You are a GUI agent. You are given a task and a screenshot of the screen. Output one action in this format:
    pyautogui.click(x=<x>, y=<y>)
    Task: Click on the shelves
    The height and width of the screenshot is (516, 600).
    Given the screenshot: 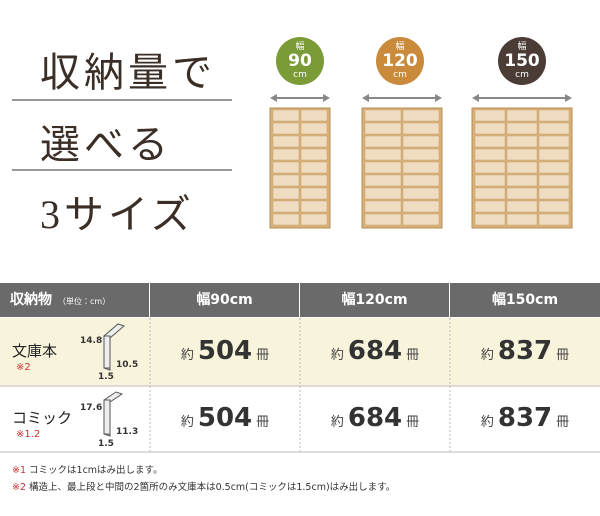 What is the action you would take?
    pyautogui.click(x=421, y=161)
    